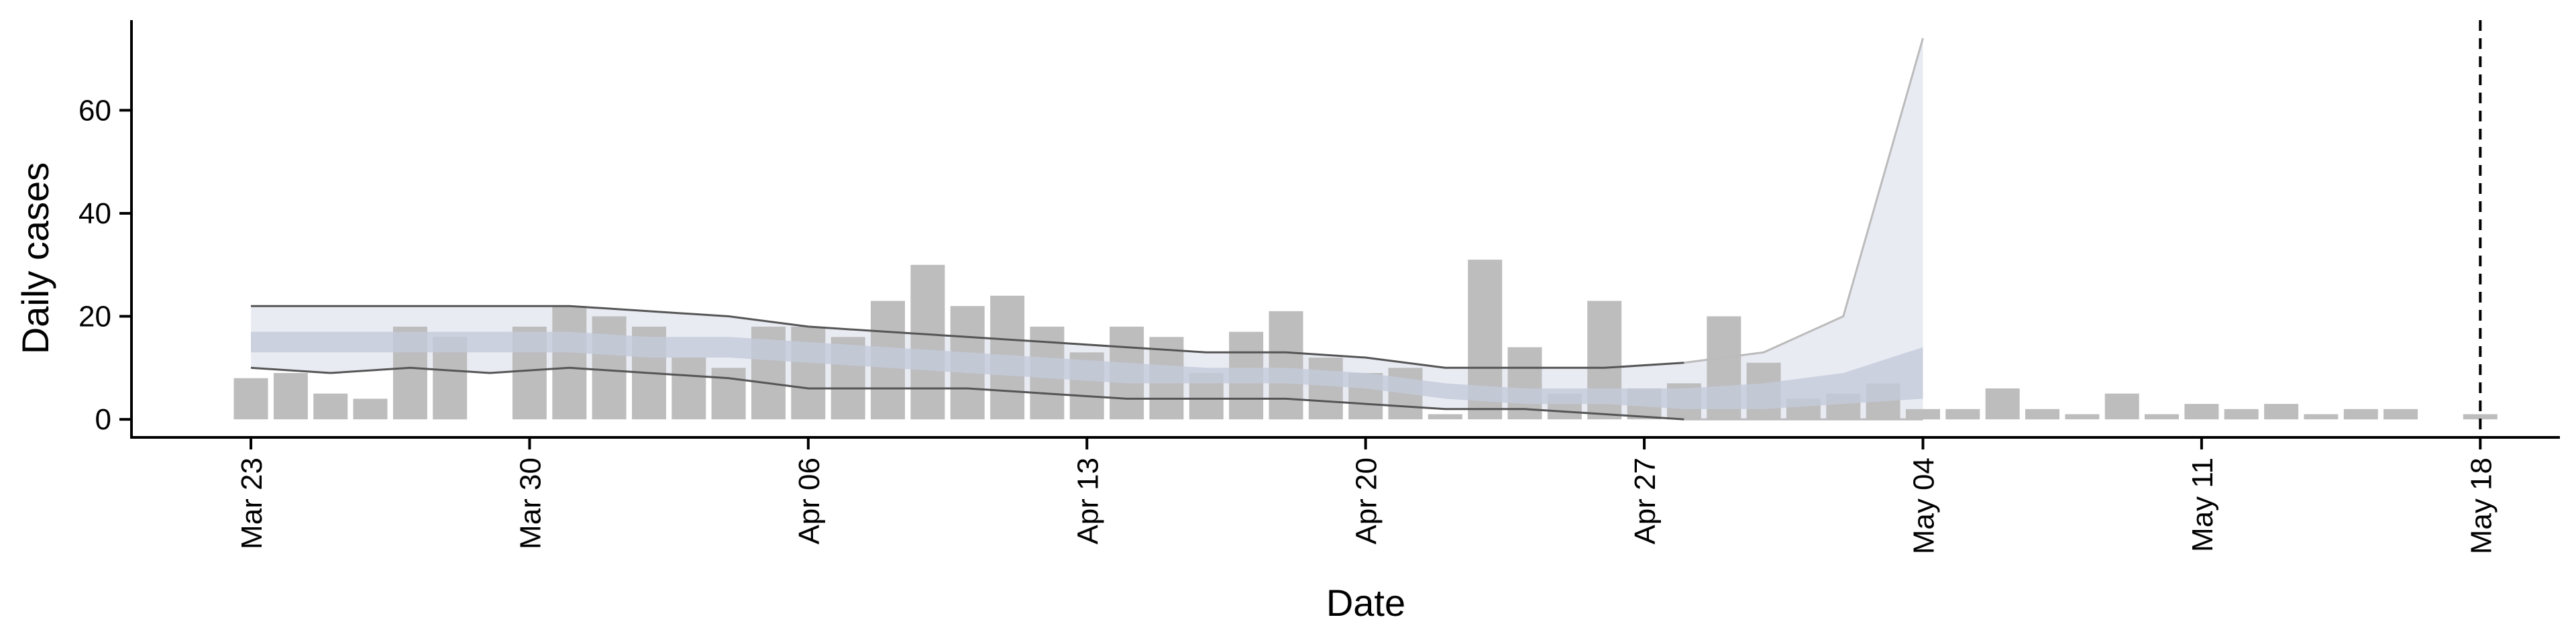 This screenshot has height=644, width=2576. I want to click on x-tick-label: Apr 27, so click(1645, 501).